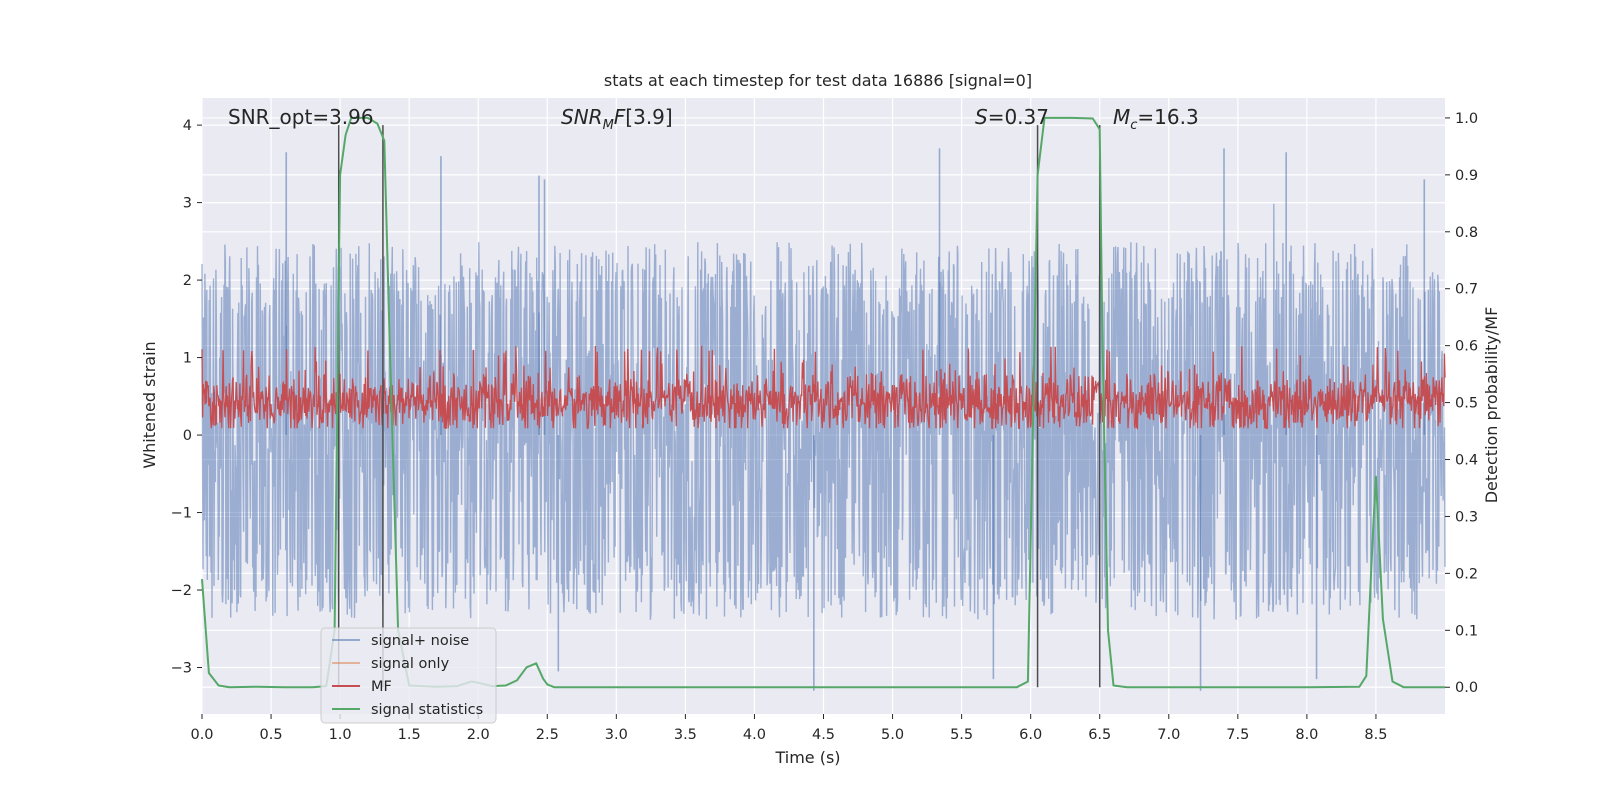  What do you see at coordinates (478, 735) in the screenshot?
I see `x-tick-label: 2.0` at bounding box center [478, 735].